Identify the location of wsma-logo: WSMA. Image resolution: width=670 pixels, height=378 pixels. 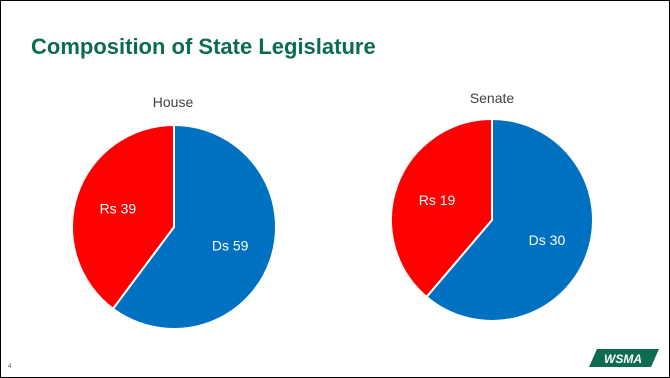
(624, 358).